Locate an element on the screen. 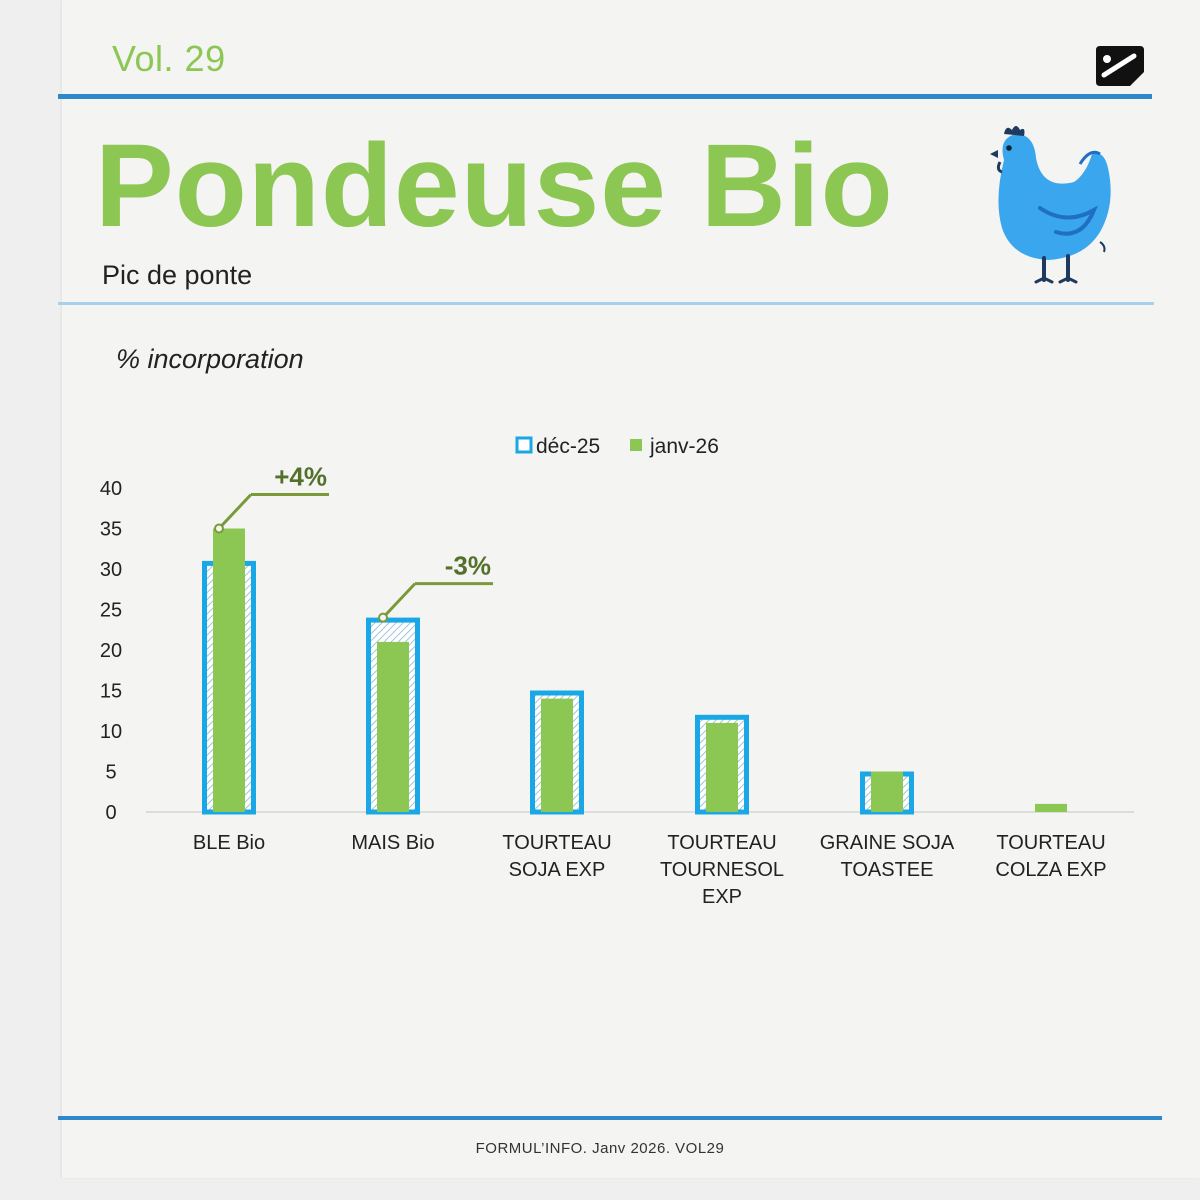  volume-label: Vol. 29 is located at coordinates (169, 58).